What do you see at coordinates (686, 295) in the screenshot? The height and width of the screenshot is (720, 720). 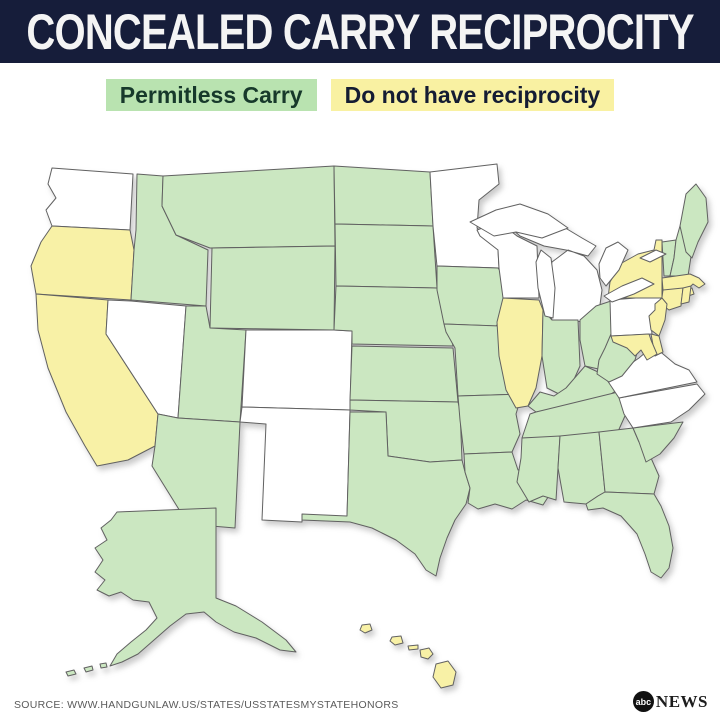 I see `state-ri` at bounding box center [686, 295].